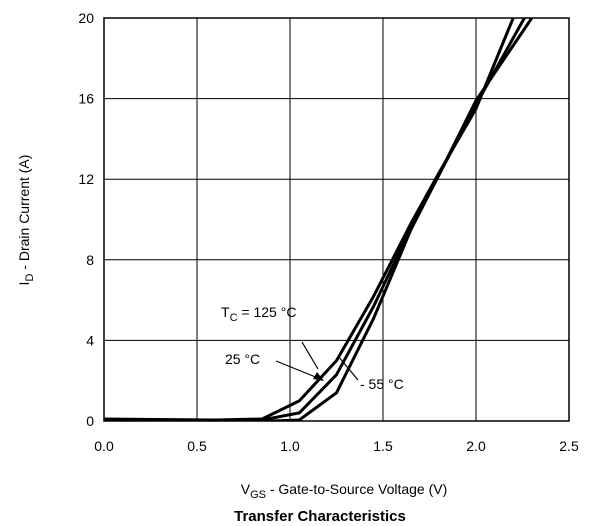  What do you see at coordinates (90, 421) in the screenshot?
I see `y-tick-label: 0` at bounding box center [90, 421].